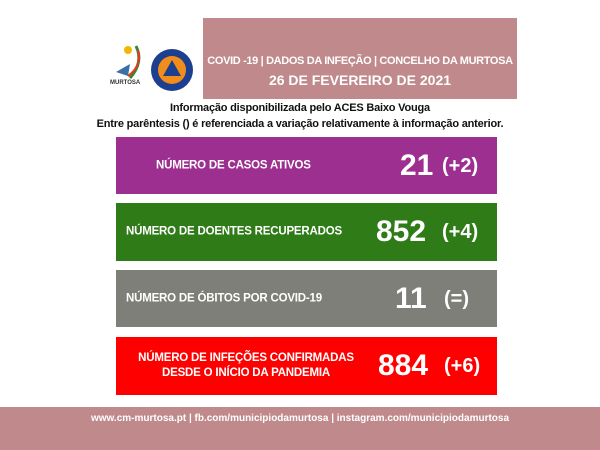  What do you see at coordinates (460, 165) in the screenshot?
I see `stat-variation: (+2)` at bounding box center [460, 165].